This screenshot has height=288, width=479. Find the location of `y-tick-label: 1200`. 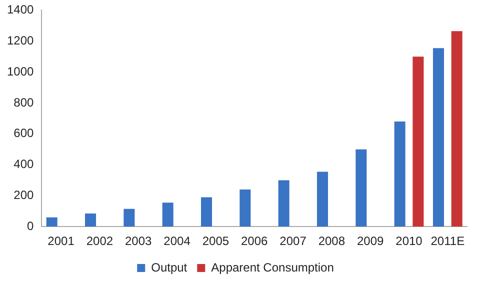

y-tick-label: 1200 is located at coordinates (20, 40).